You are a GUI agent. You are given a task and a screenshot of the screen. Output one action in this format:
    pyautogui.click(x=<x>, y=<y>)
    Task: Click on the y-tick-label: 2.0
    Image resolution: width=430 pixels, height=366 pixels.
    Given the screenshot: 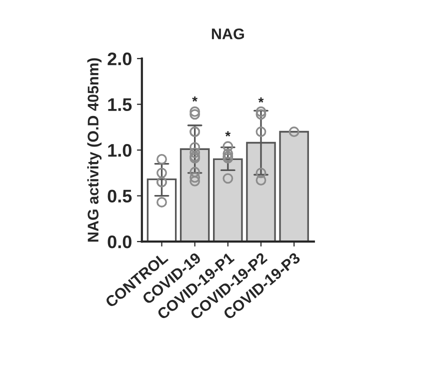 What is the action you would take?
    pyautogui.click(x=120, y=59)
    